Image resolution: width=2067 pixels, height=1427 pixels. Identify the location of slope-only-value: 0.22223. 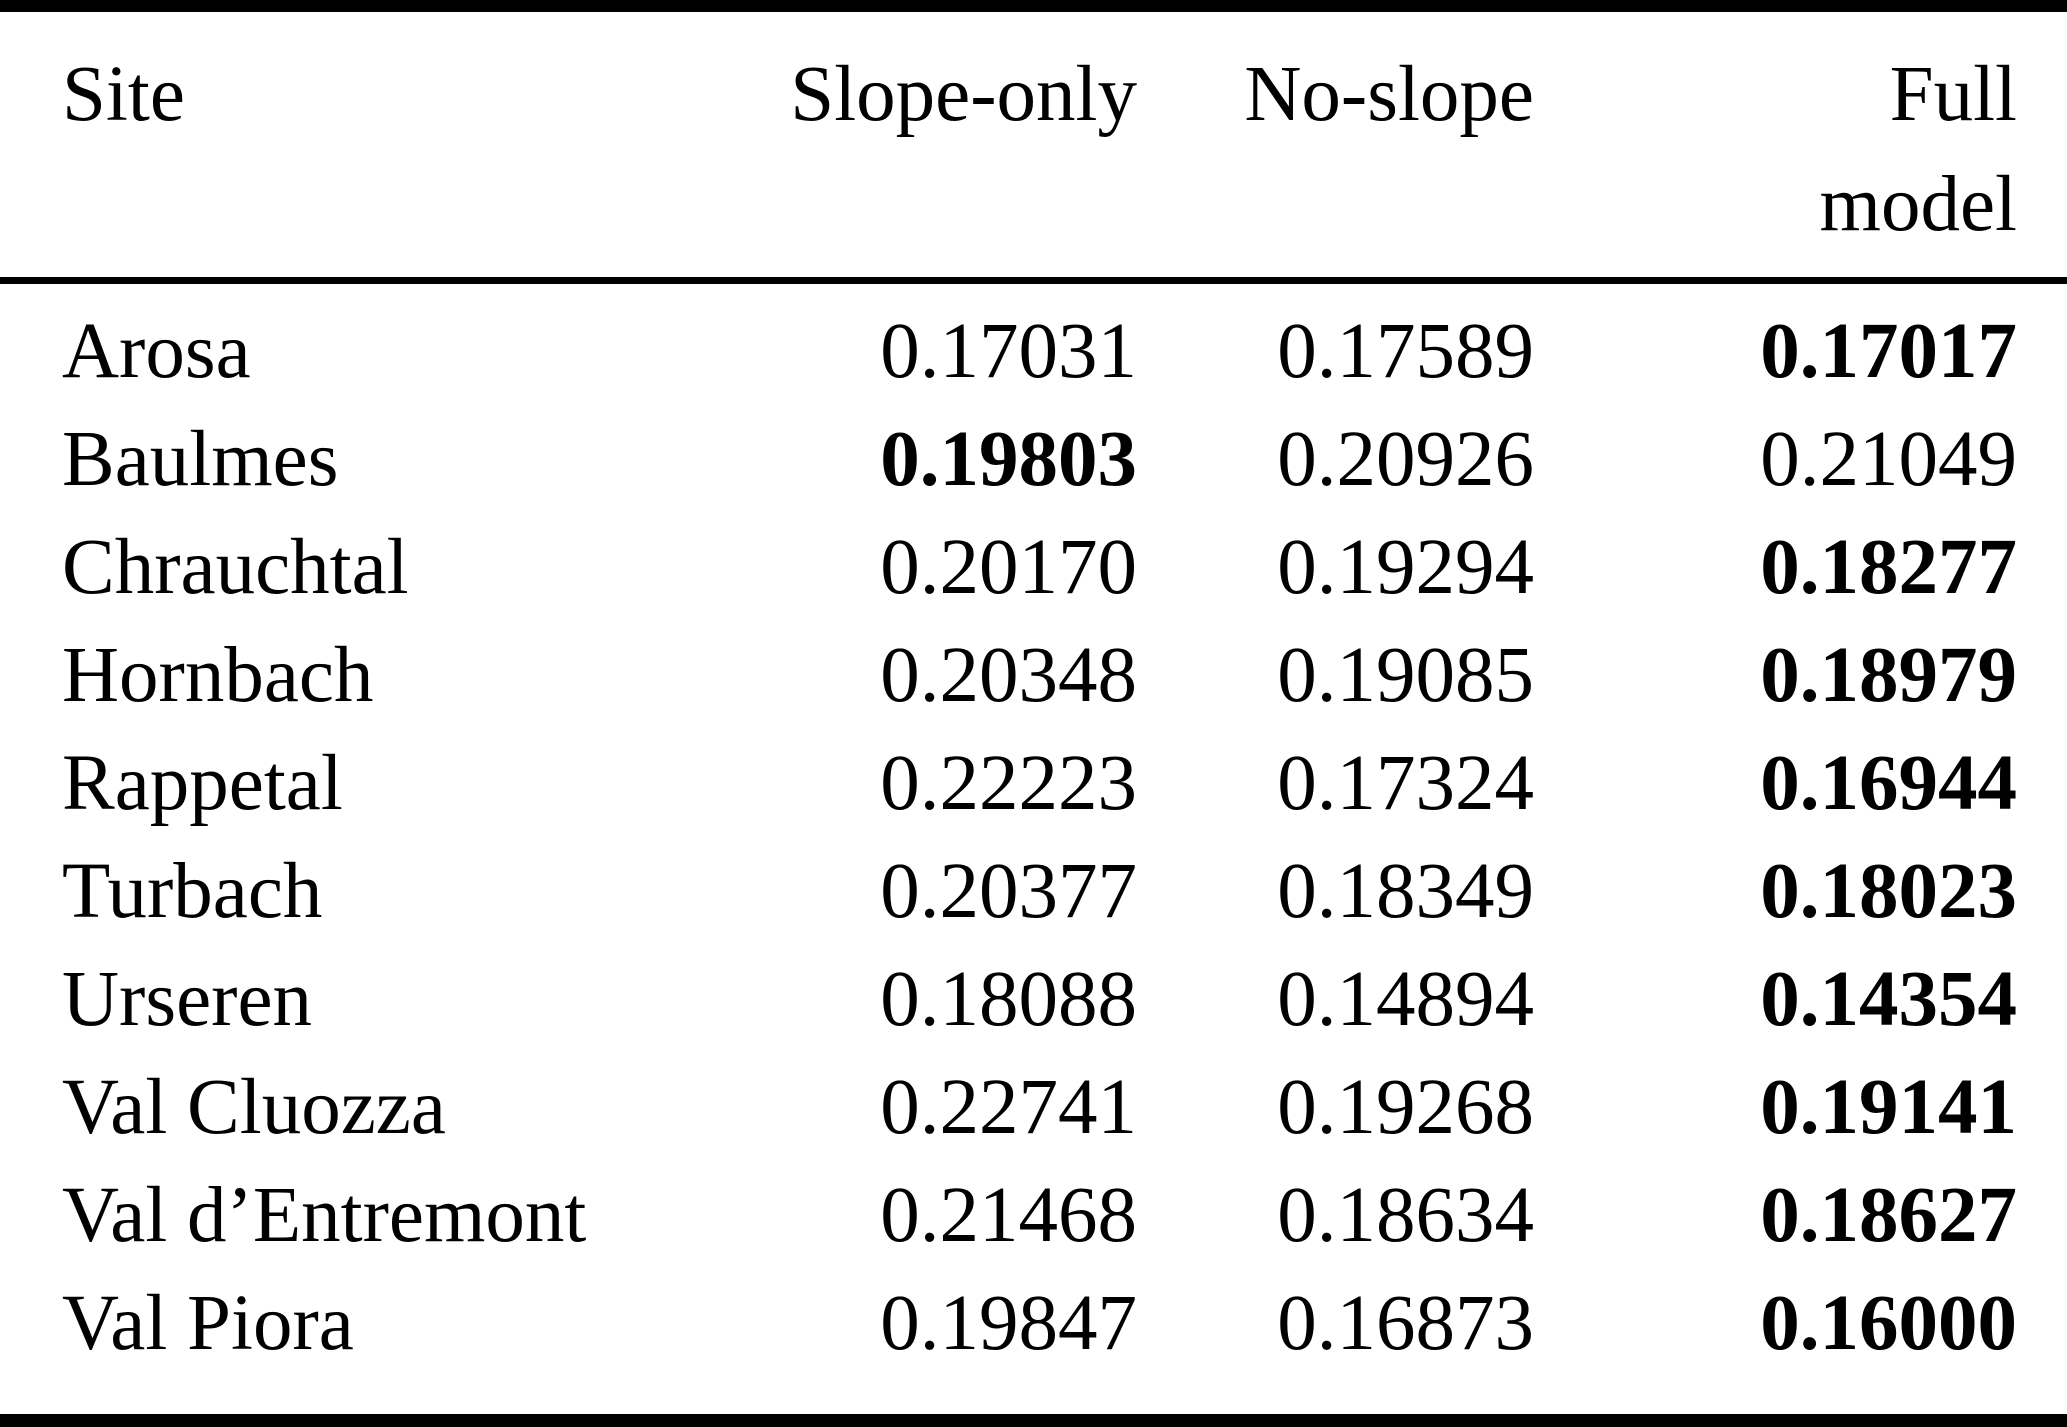
(1008, 783).